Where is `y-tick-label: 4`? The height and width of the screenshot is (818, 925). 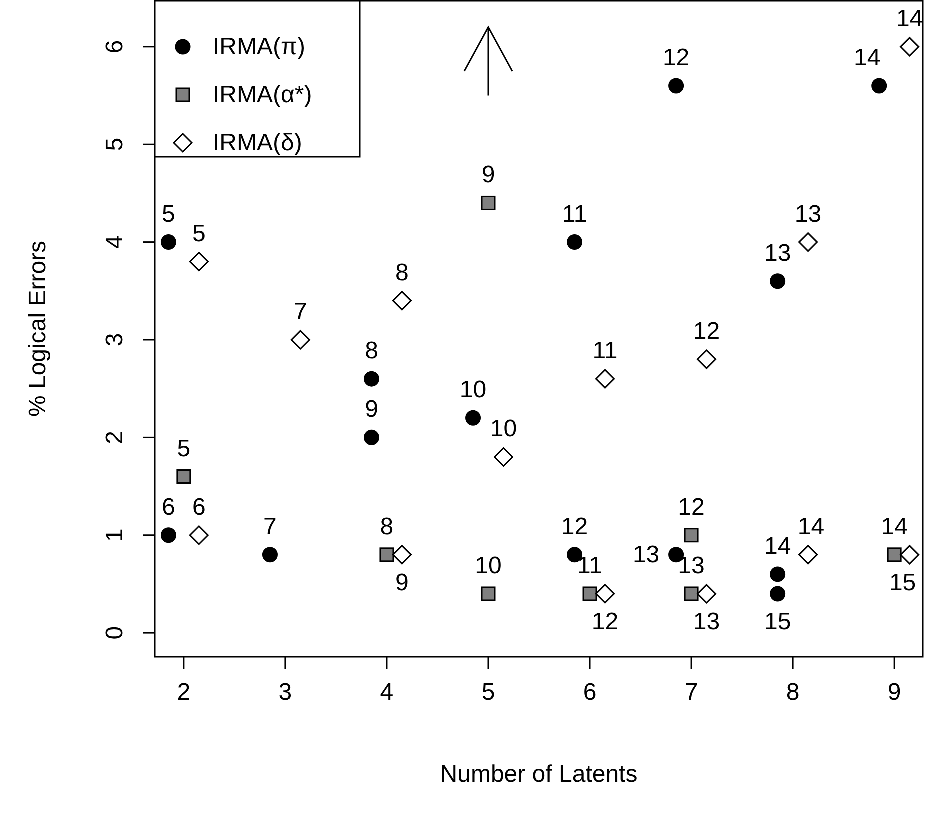
y-tick-label: 4 is located at coordinates (115, 242).